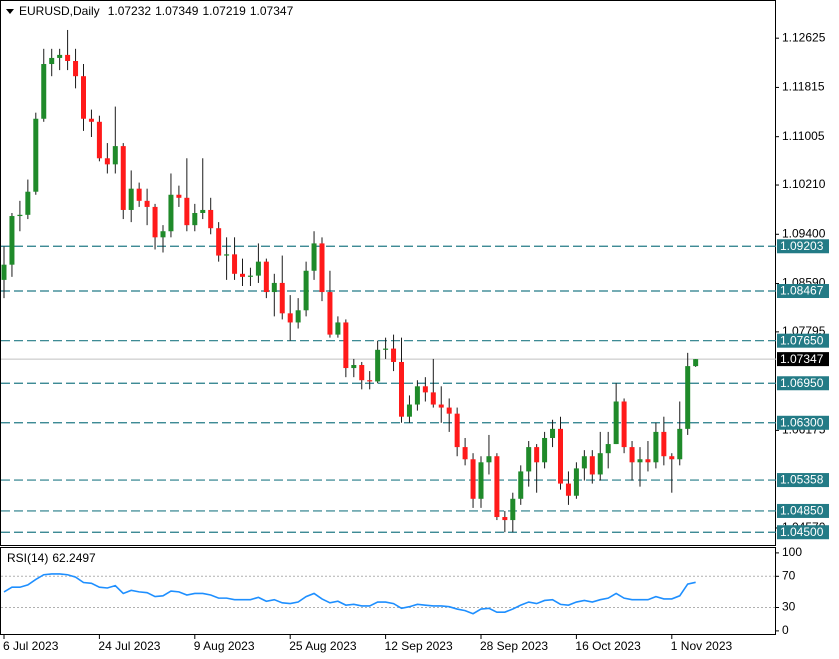  What do you see at coordinates (10, 11) in the screenshot?
I see `menu-arrow` at bounding box center [10, 11].